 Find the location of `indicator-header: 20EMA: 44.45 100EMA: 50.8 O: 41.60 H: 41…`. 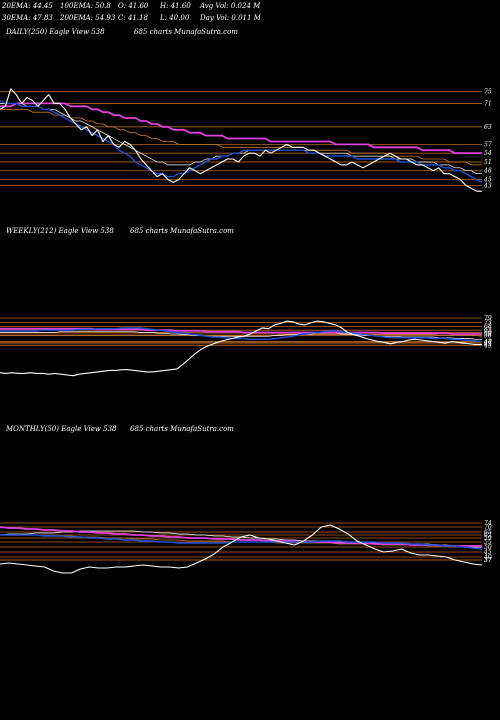

indicator-header: 20EMA: 44.45 100EMA: 50.8 O: 41.60 H: 41… is located at coordinates (131, 12).